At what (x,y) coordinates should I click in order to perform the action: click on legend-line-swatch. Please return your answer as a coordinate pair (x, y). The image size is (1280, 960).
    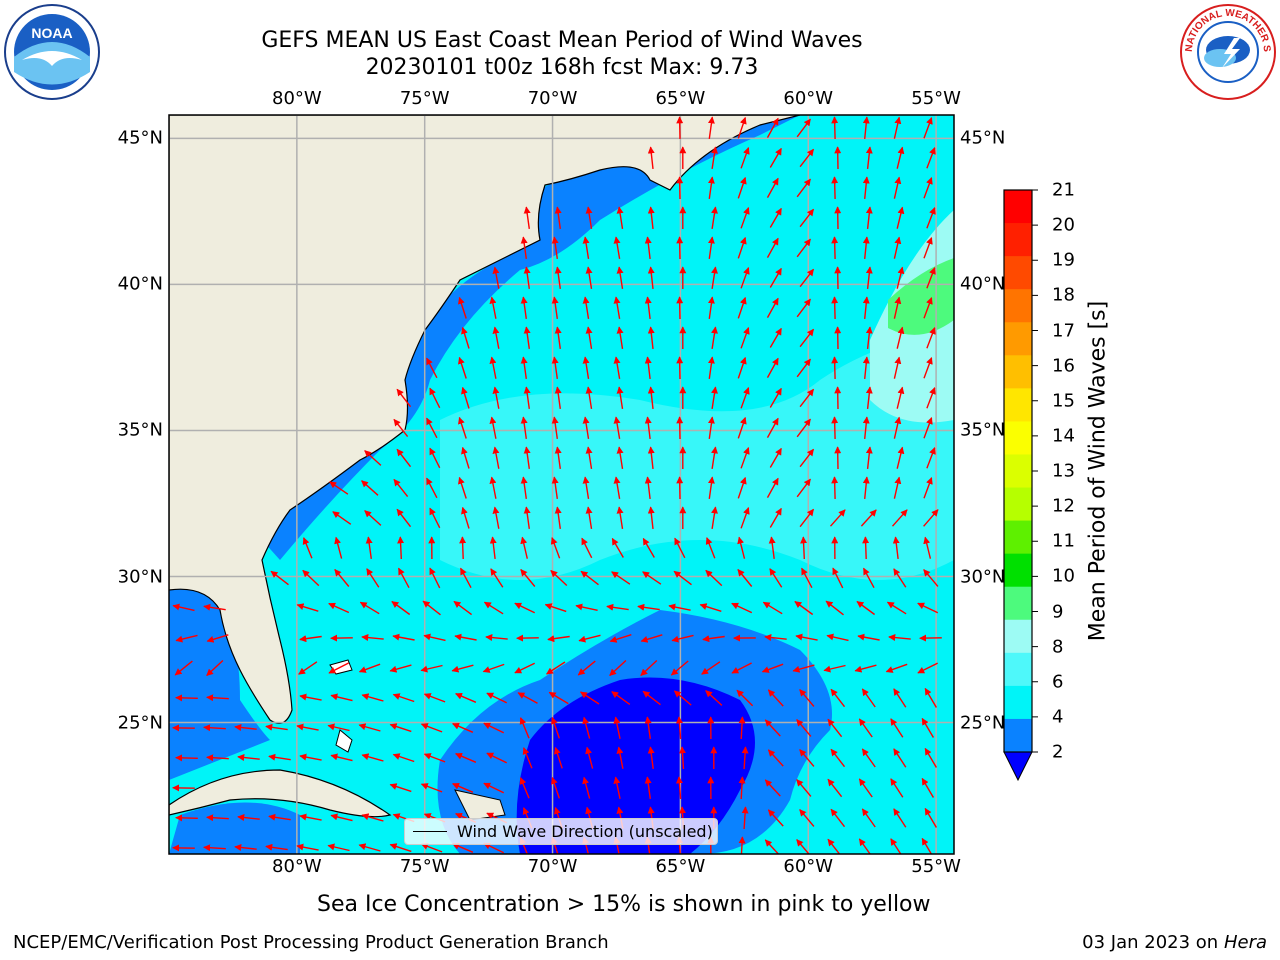
    Looking at the image, I should click on (430, 831).